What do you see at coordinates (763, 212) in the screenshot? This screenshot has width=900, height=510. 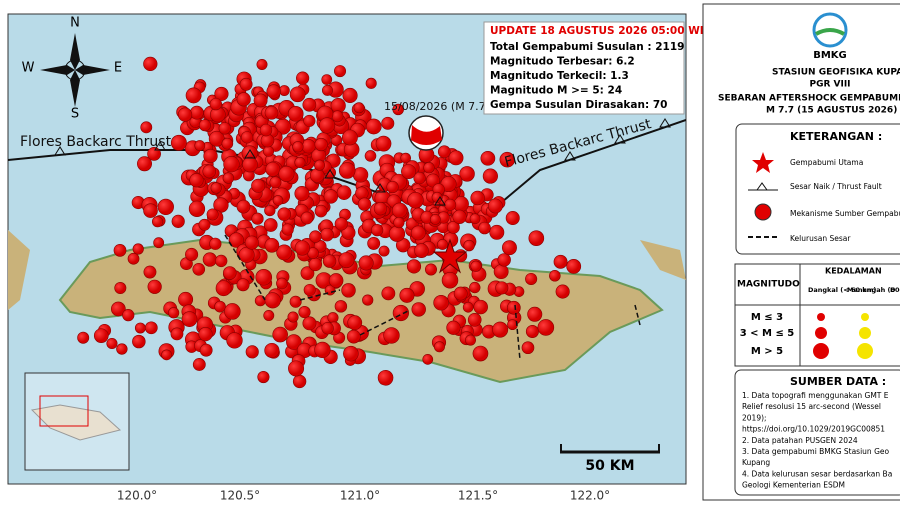 I see `legend-focal` at bounding box center [763, 212].